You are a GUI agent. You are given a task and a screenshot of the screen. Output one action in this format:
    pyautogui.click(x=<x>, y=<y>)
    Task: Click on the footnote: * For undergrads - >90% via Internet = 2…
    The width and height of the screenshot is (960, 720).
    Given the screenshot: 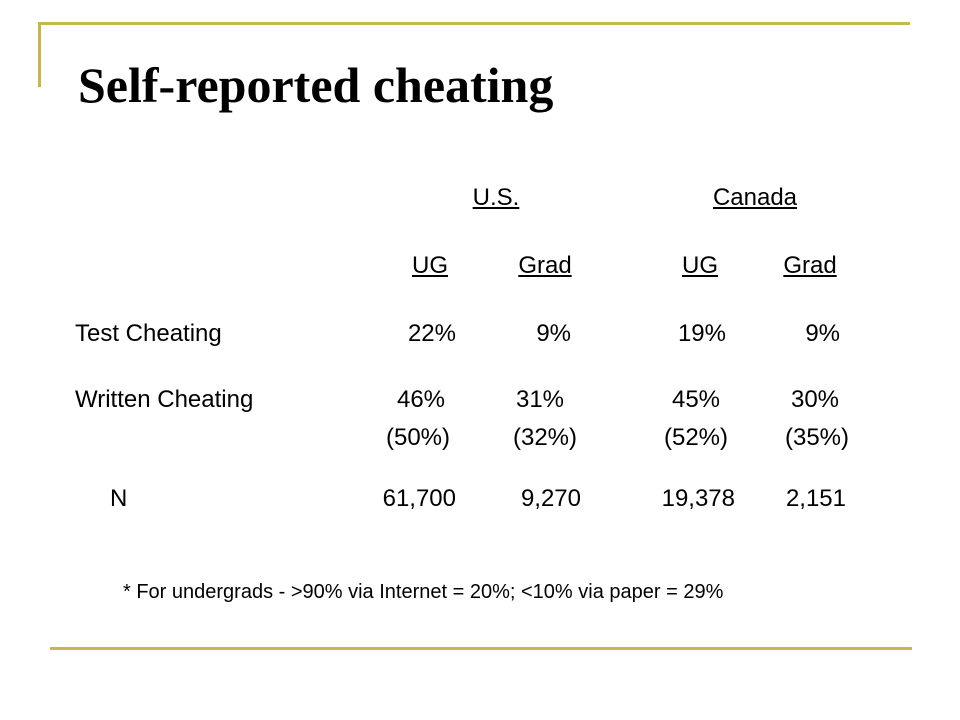 What is the action you would take?
    pyautogui.click(x=423, y=592)
    